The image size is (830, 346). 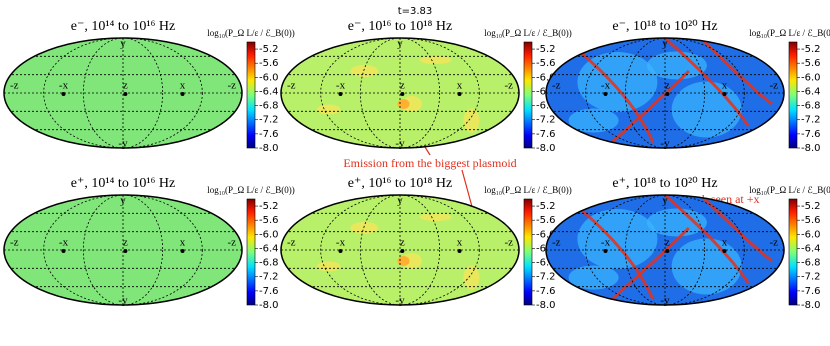 I want to click on figure-title: t=3.83, so click(x=415, y=11).